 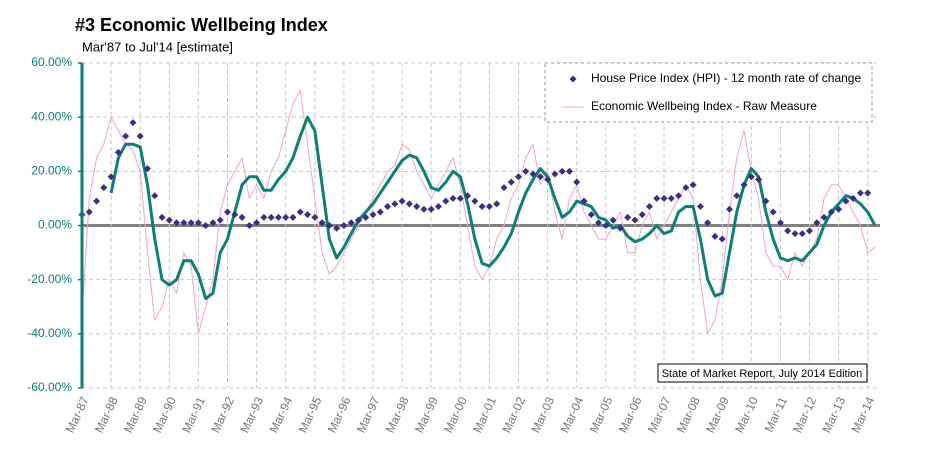 What do you see at coordinates (49, 387) in the screenshot?
I see `y-tick-label: -60.00%` at bounding box center [49, 387].